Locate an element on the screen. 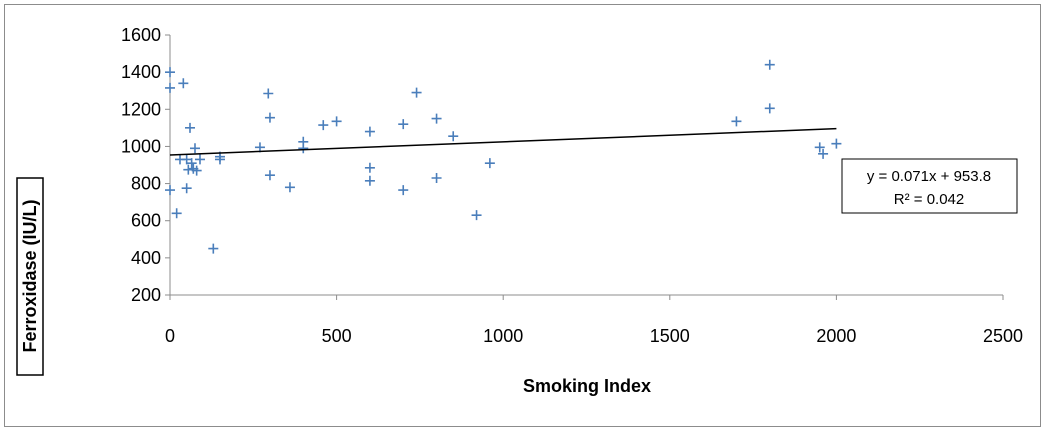 The height and width of the screenshot is (433, 1047). trendline is located at coordinates (503, 141).